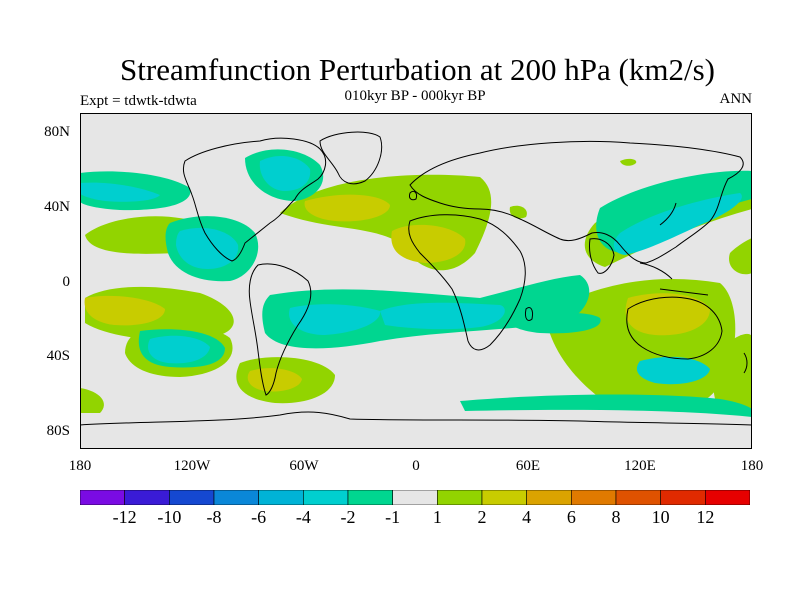 The width and height of the screenshot is (800, 600). Describe the element at coordinates (192, 466) in the screenshot. I see `lon-label-120w: 120W` at that location.